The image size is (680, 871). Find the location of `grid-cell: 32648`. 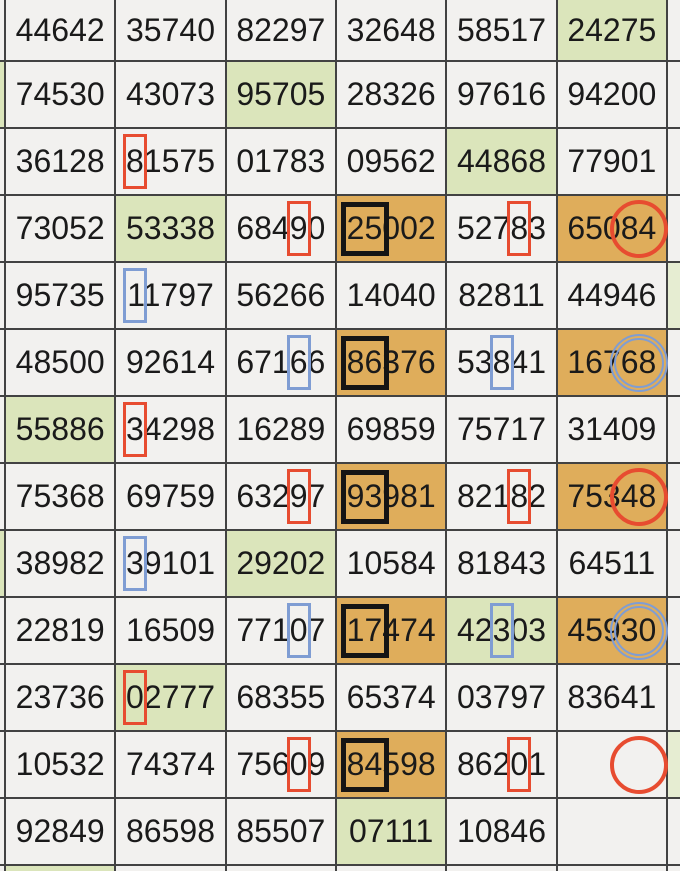

grid-cell: 32648 is located at coordinates (391, 30).